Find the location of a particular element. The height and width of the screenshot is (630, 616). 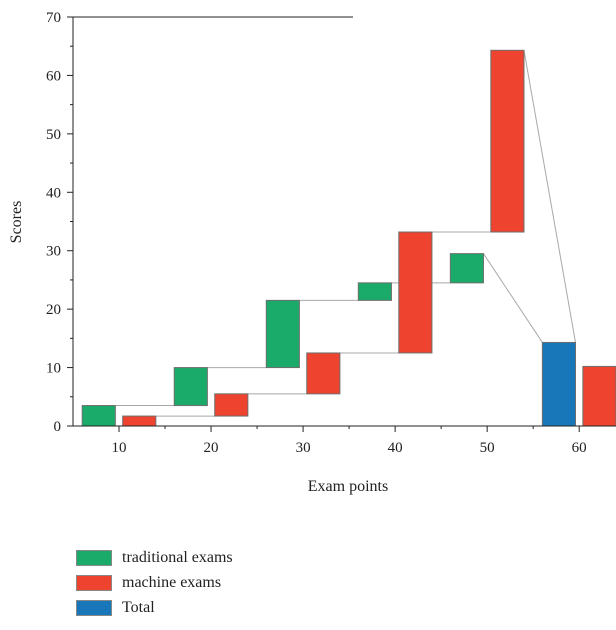

bar-machine-exams-total is located at coordinates (599, 396).